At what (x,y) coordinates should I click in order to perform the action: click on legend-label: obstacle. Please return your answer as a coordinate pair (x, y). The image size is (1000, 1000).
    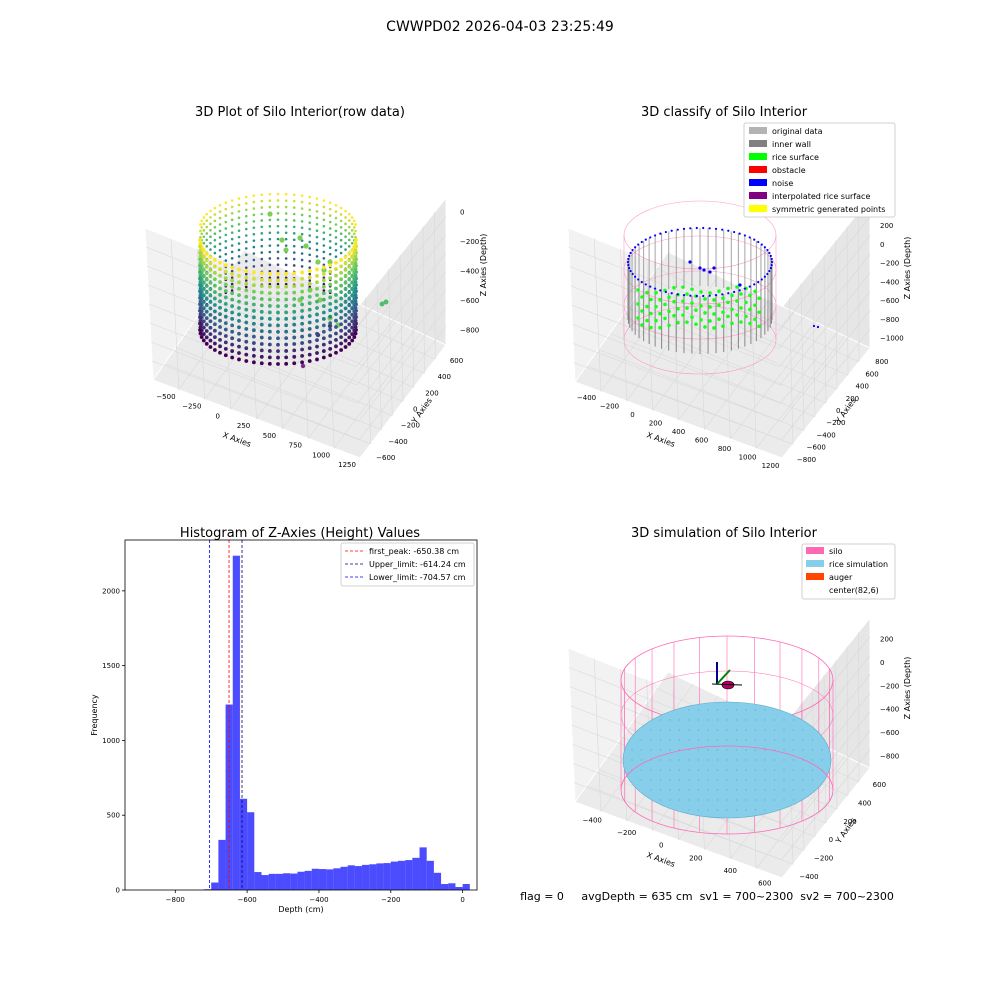
    Looking at the image, I should click on (789, 170).